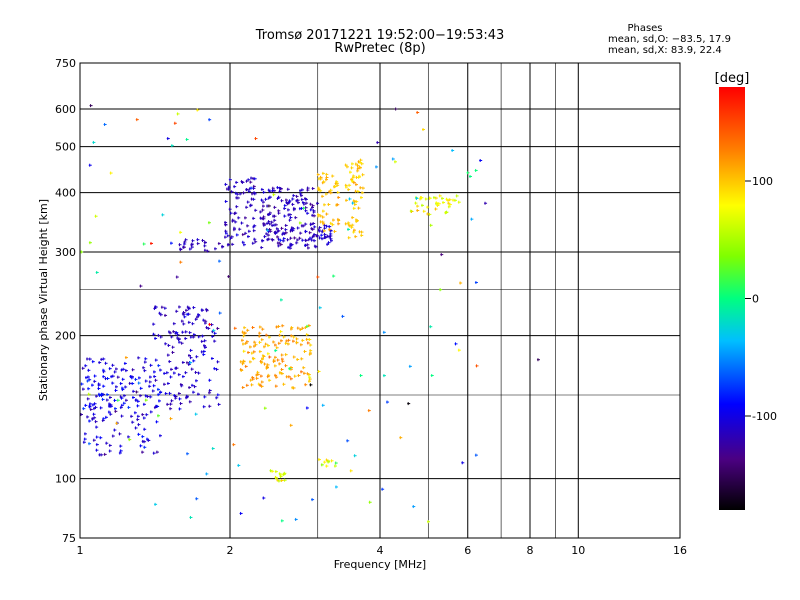  What do you see at coordinates (762, 181) in the screenshot?
I see `colorbar-tick-label: 100` at bounding box center [762, 181].